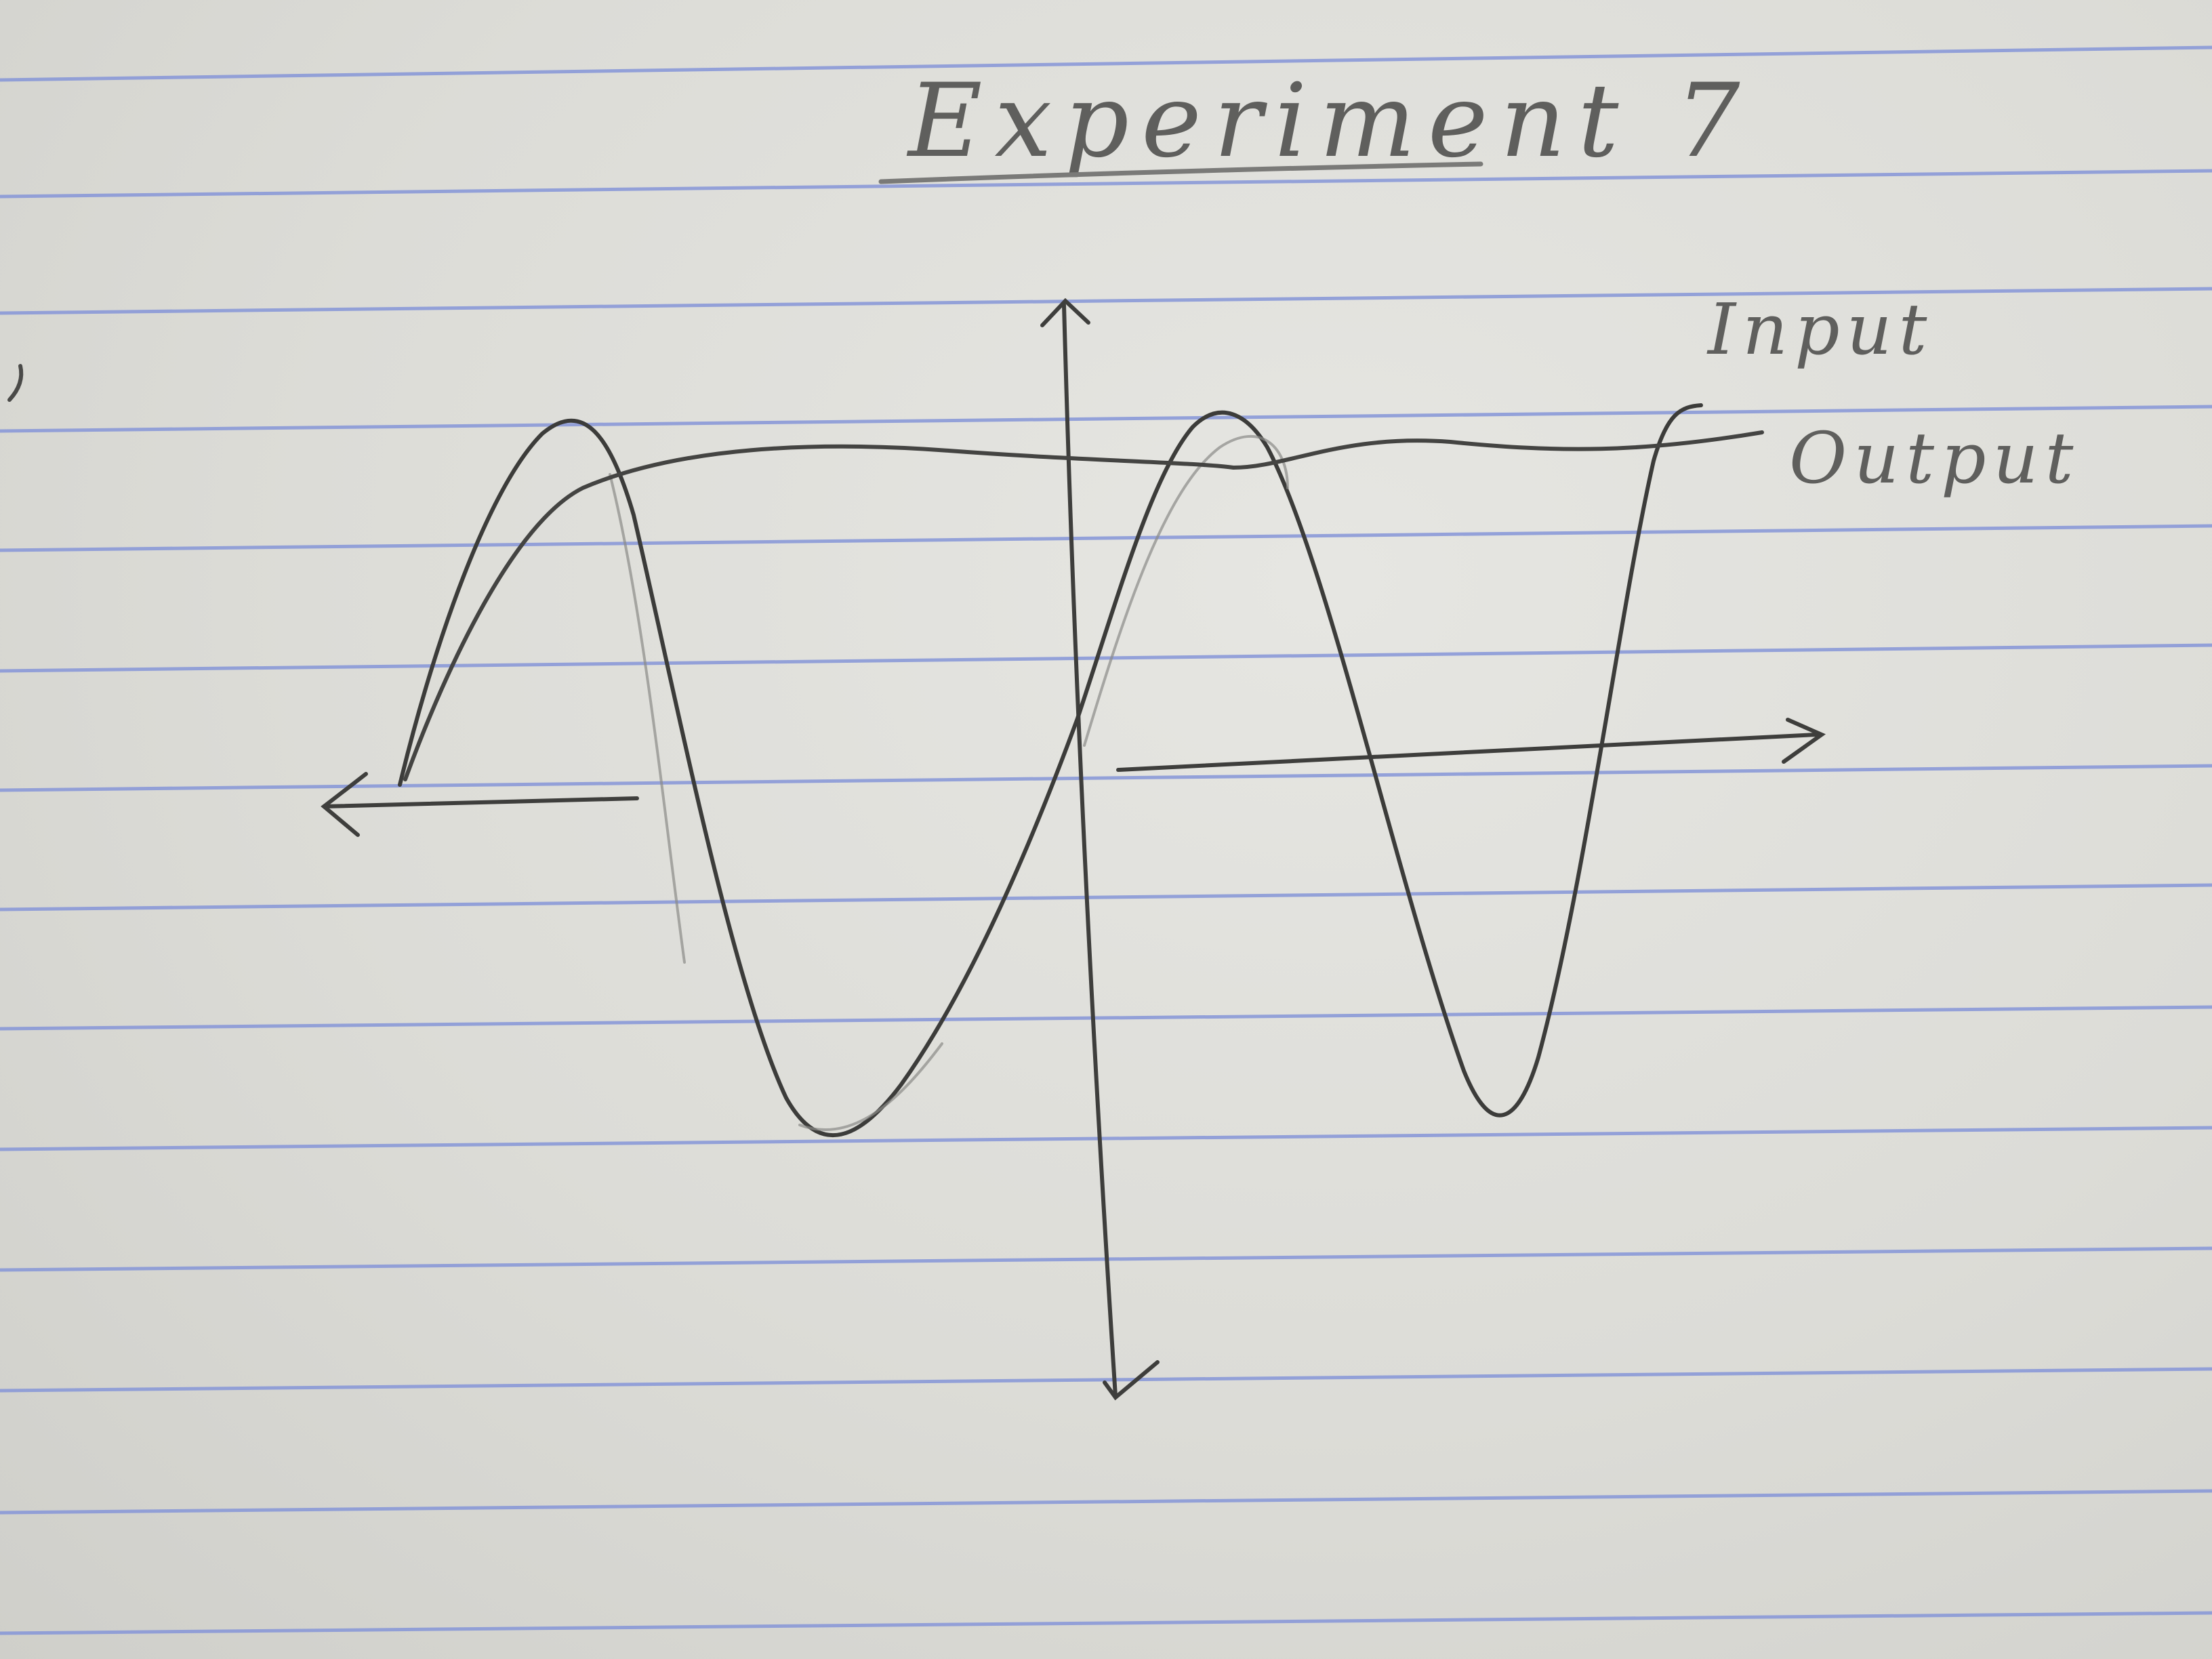 This screenshot has width=2212, height=1659. I want to click on y-axis-arrow-top, so click(1065, 312).